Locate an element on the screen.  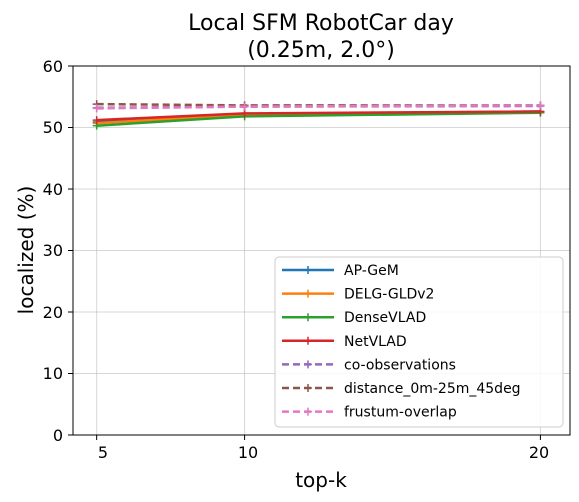
legend-marker-distance-0m-25m-45deg is located at coordinates (308, 388).